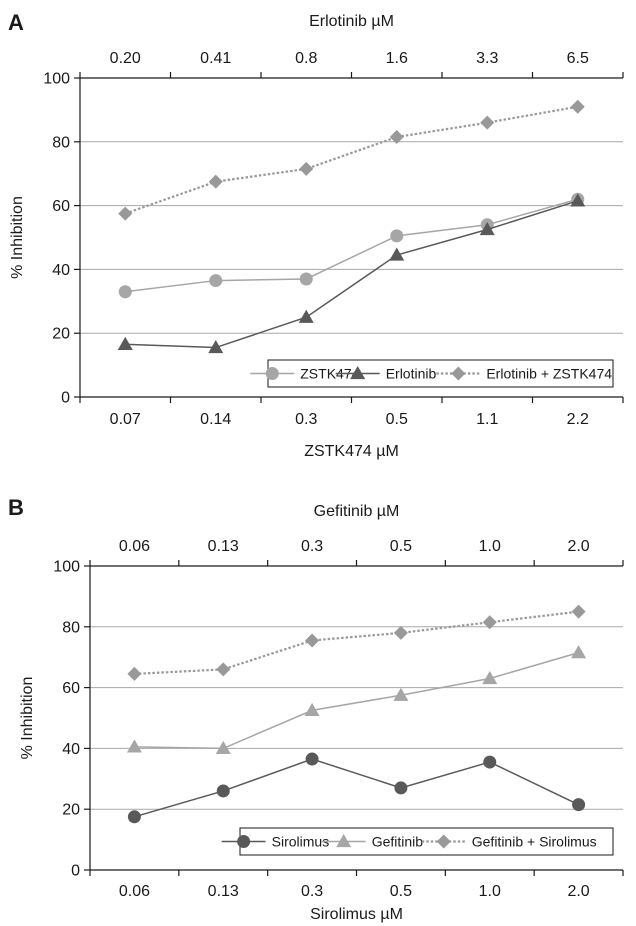  Describe the element at coordinates (490, 546) in the screenshot. I see `x-top-tick-label: 1.0` at that location.